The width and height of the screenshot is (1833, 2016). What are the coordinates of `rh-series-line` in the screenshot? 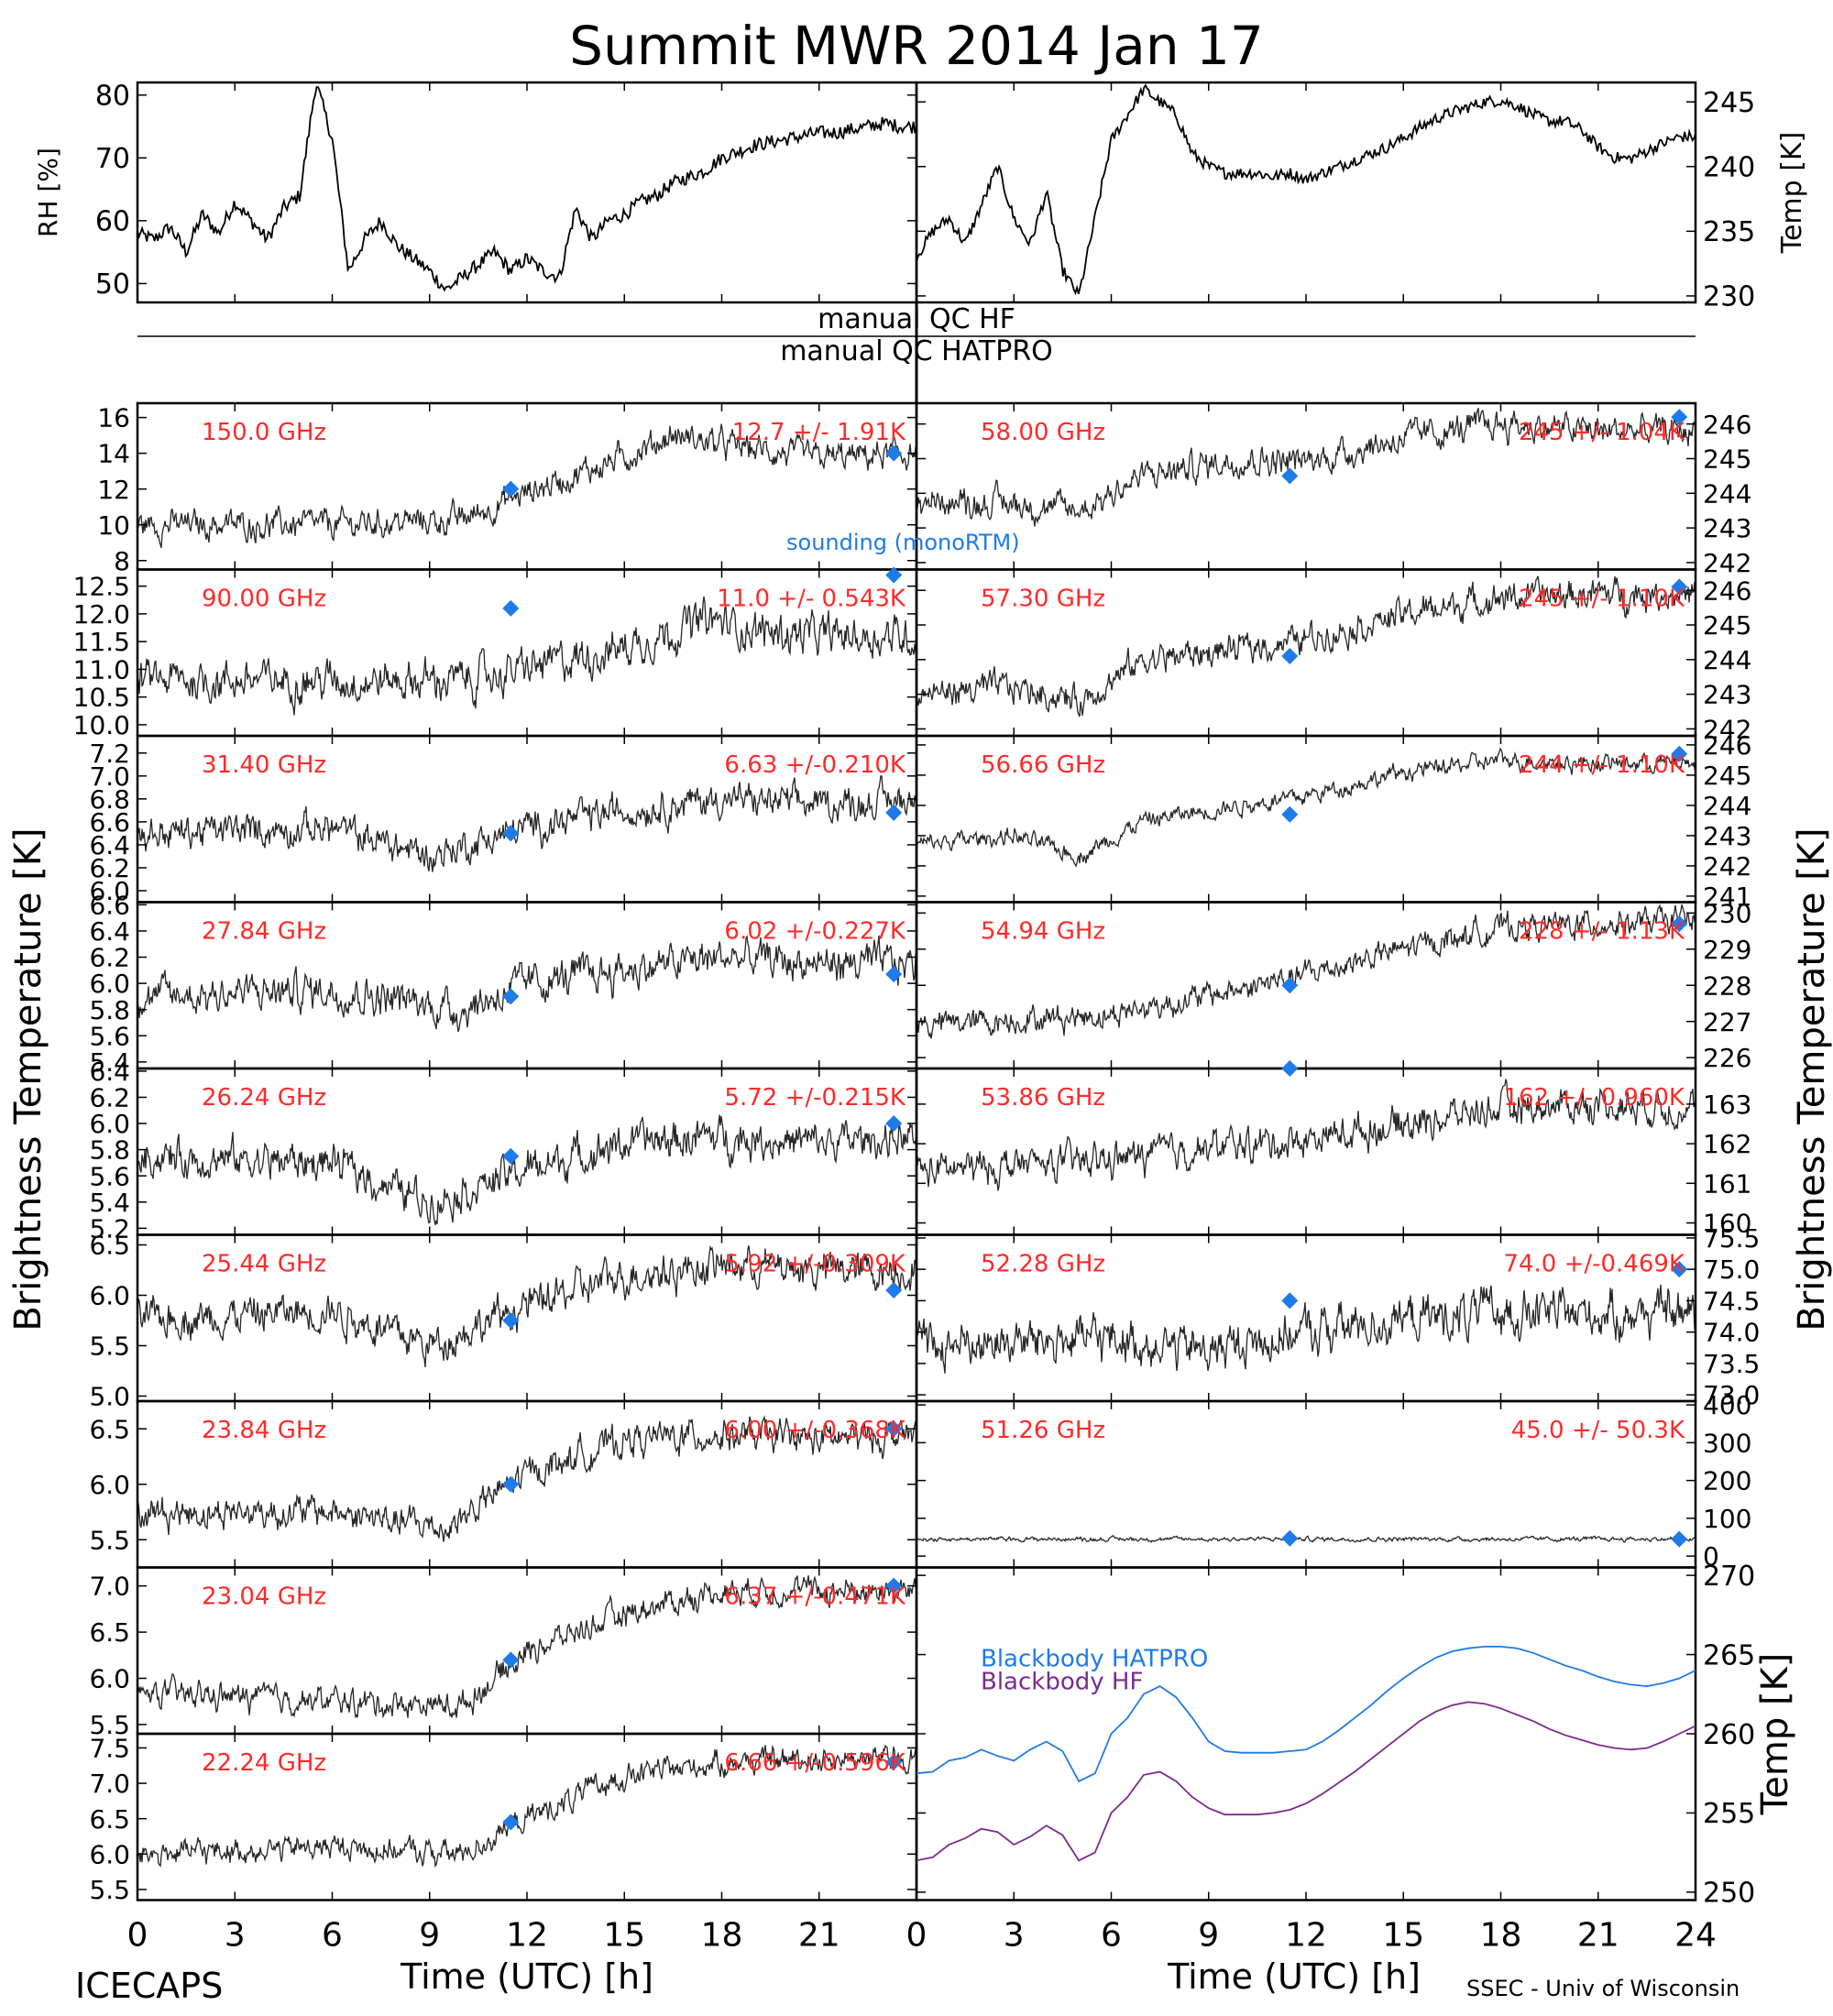 It's located at (527, 189).